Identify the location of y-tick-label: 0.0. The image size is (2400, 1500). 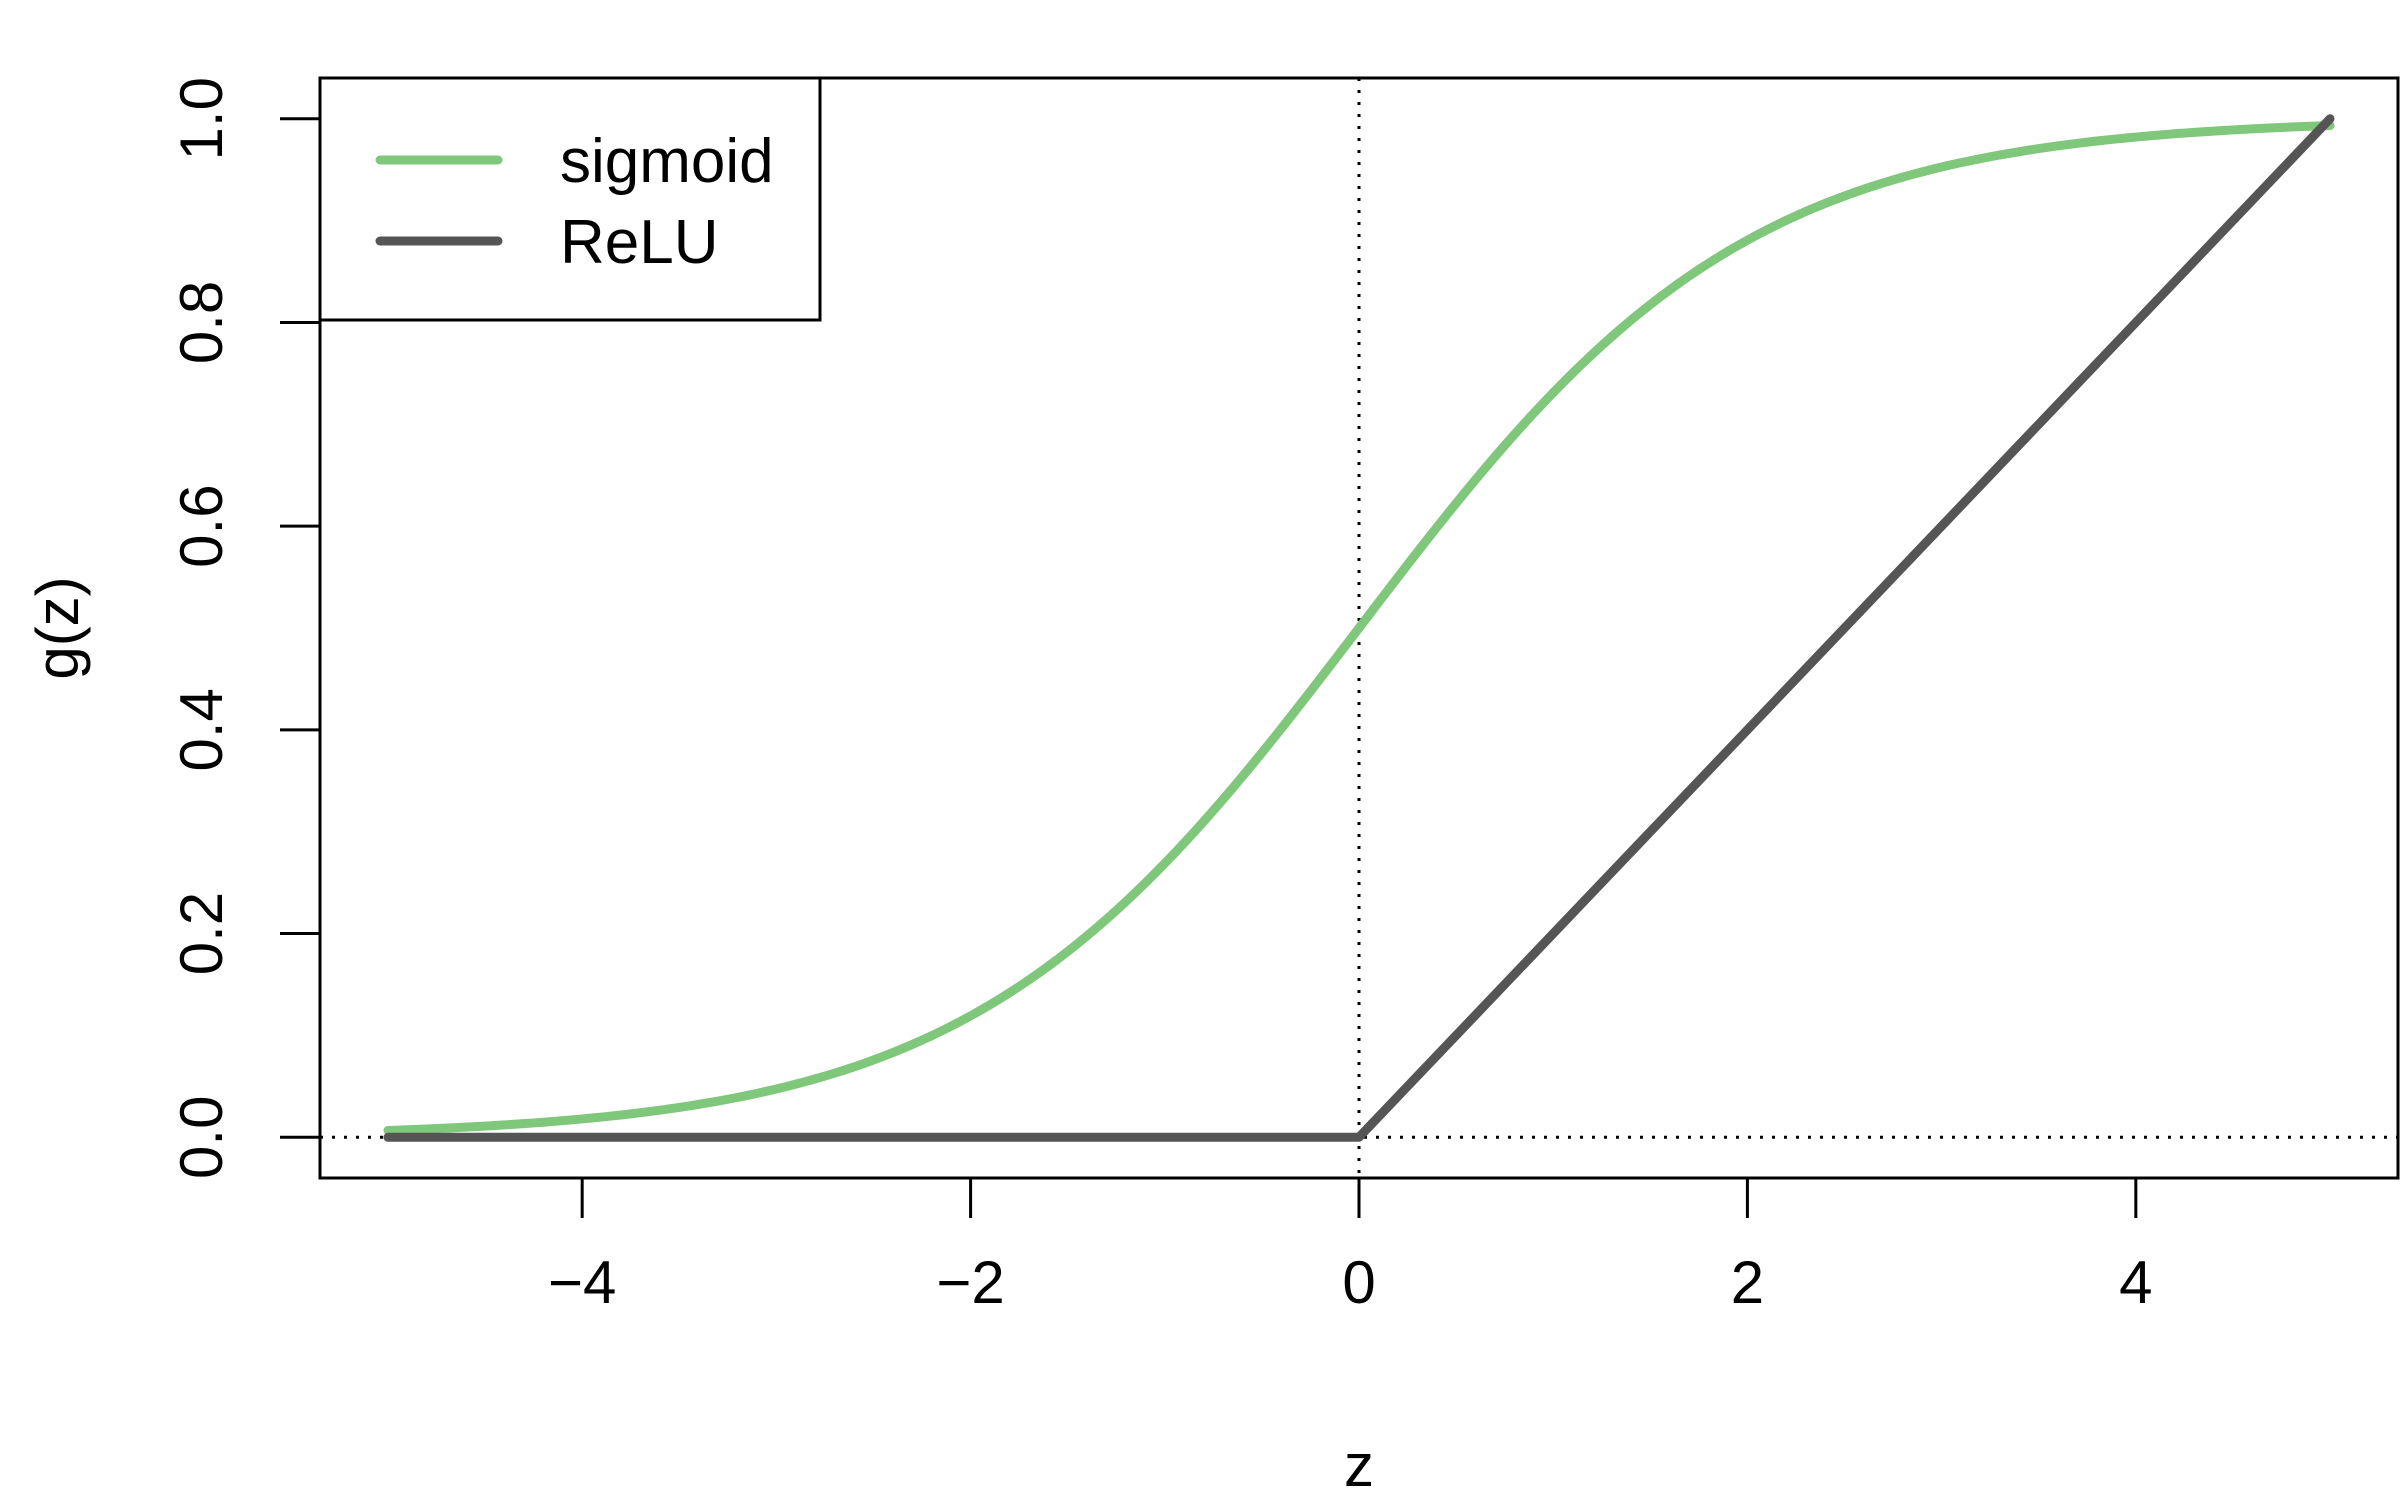
(201, 1137).